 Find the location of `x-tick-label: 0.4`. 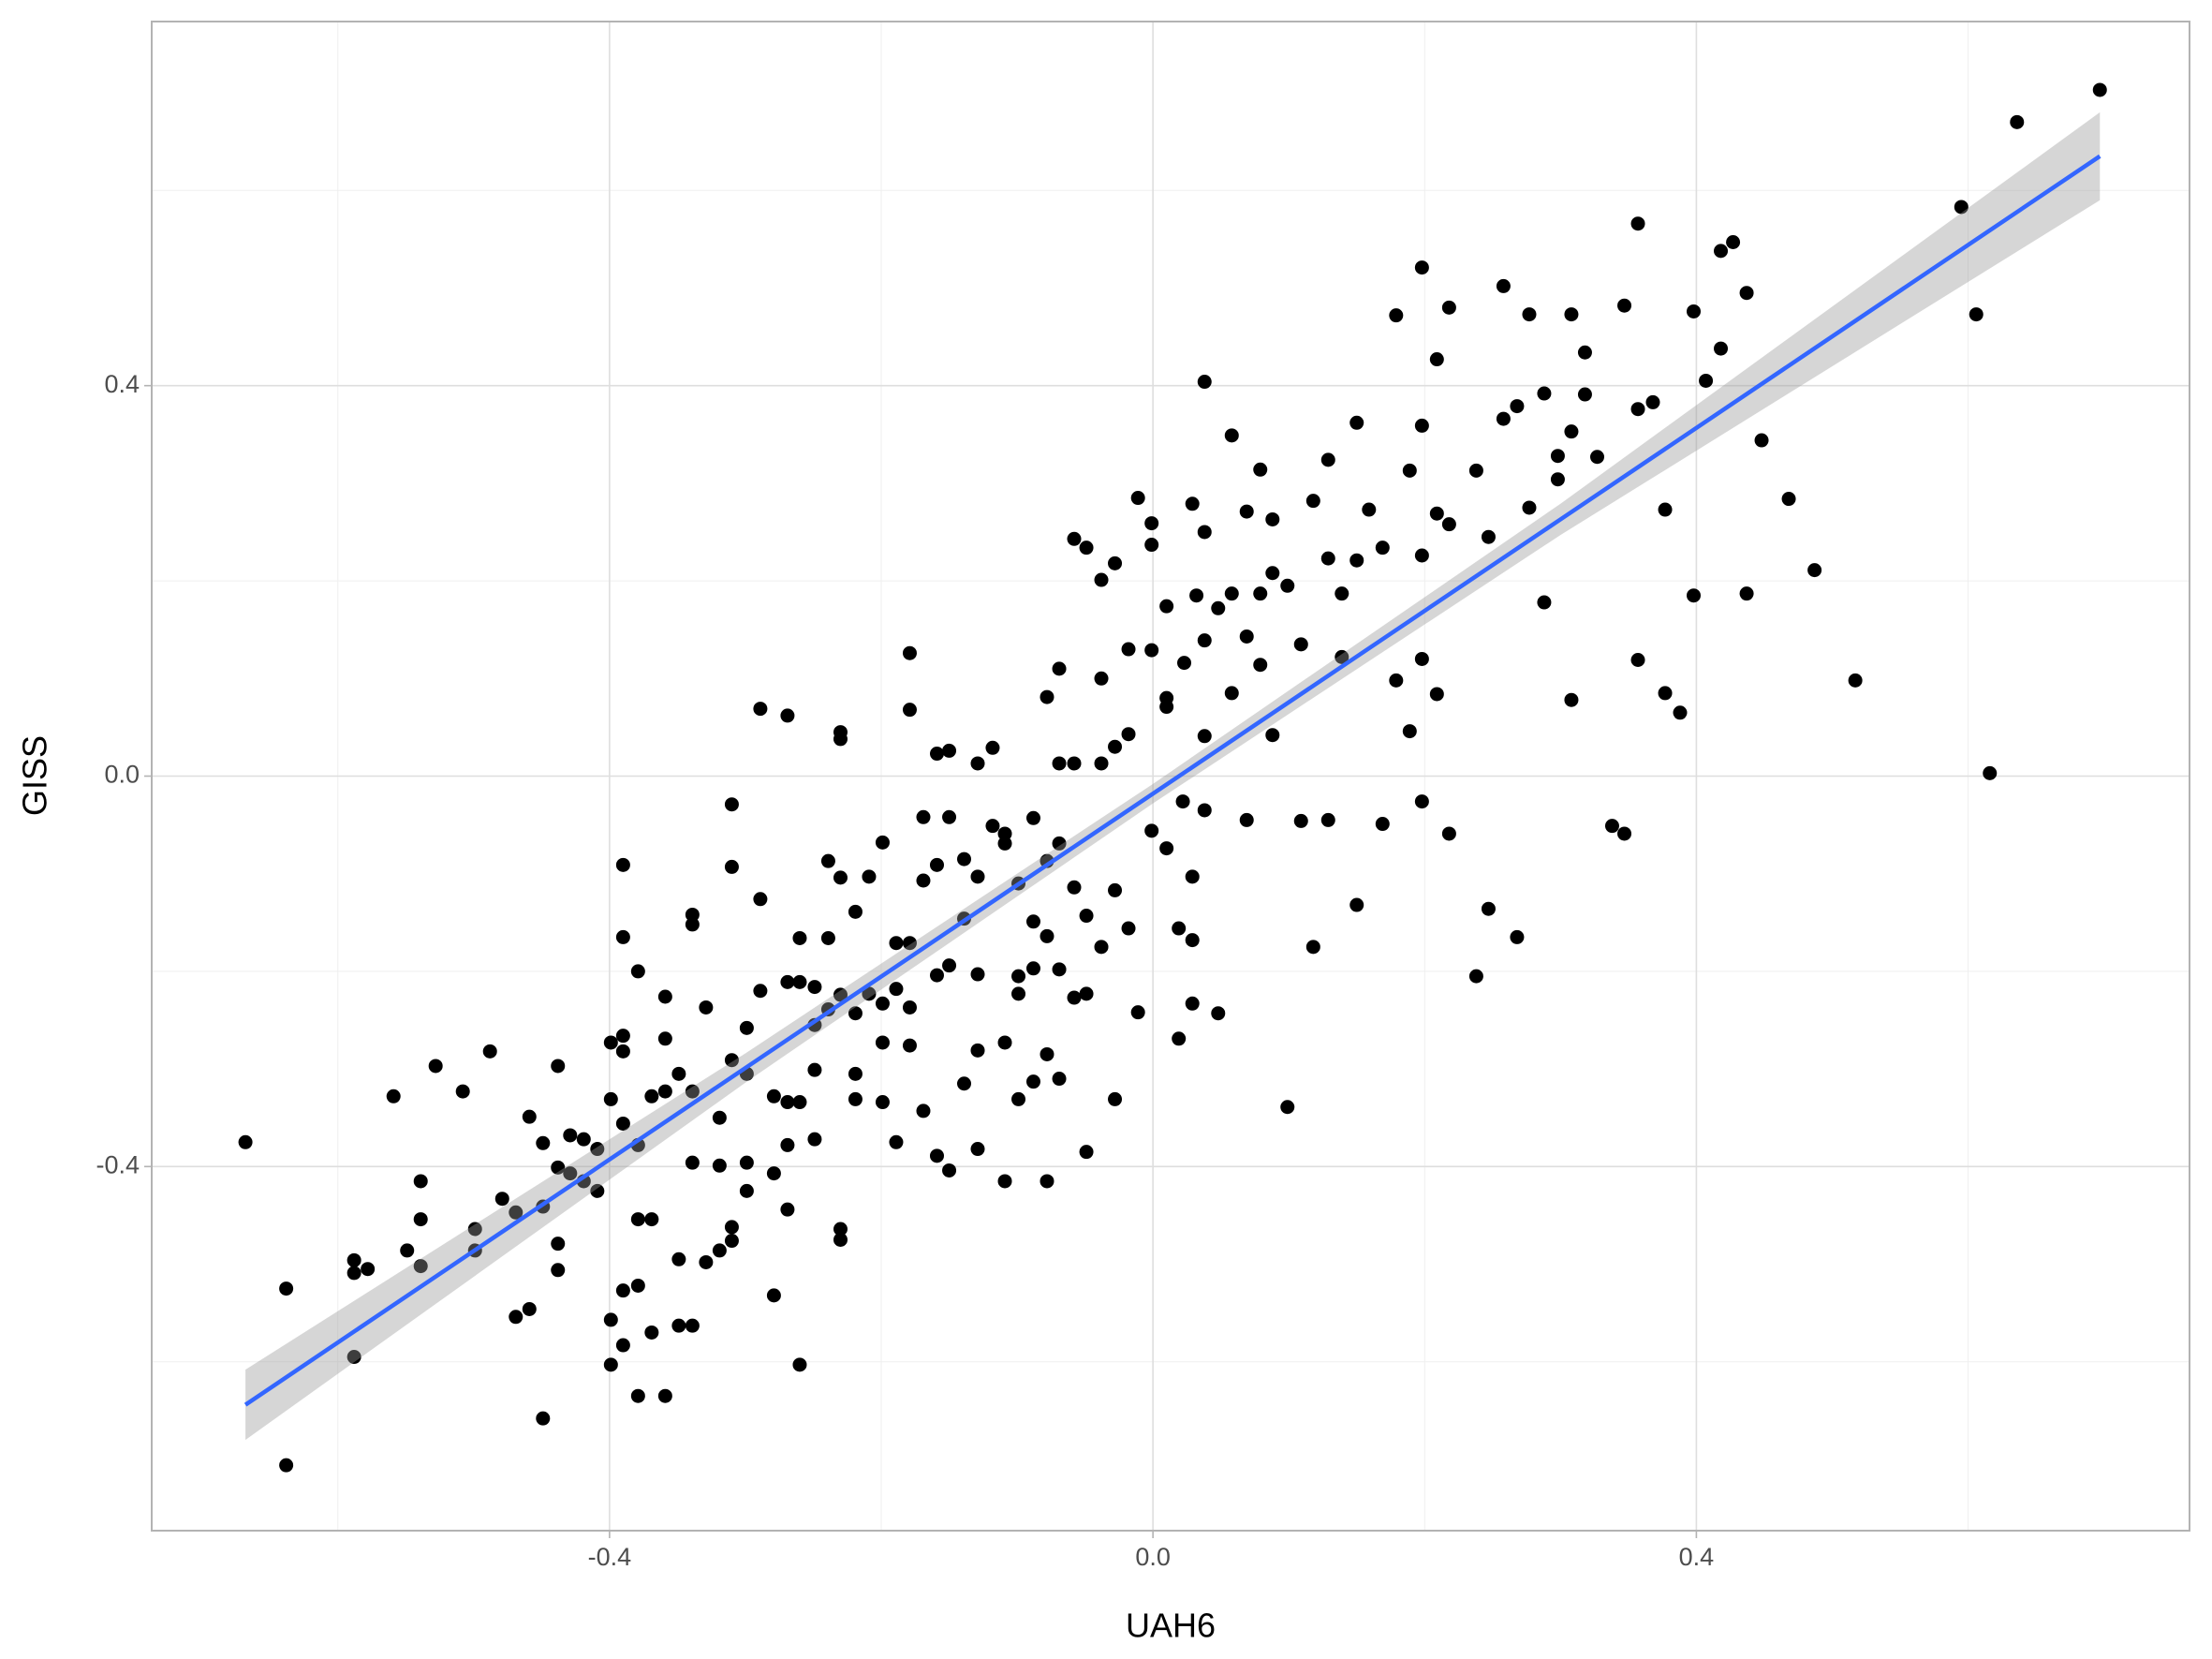

x-tick-label: 0.4 is located at coordinates (1697, 1557).